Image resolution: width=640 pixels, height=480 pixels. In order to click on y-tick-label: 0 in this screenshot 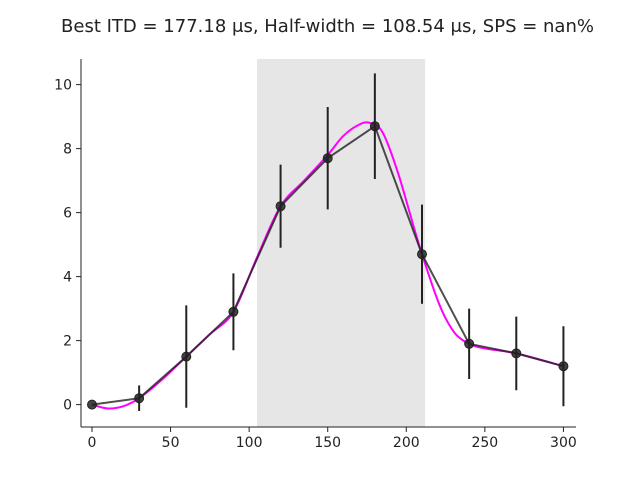, I will do `click(67, 406)`.